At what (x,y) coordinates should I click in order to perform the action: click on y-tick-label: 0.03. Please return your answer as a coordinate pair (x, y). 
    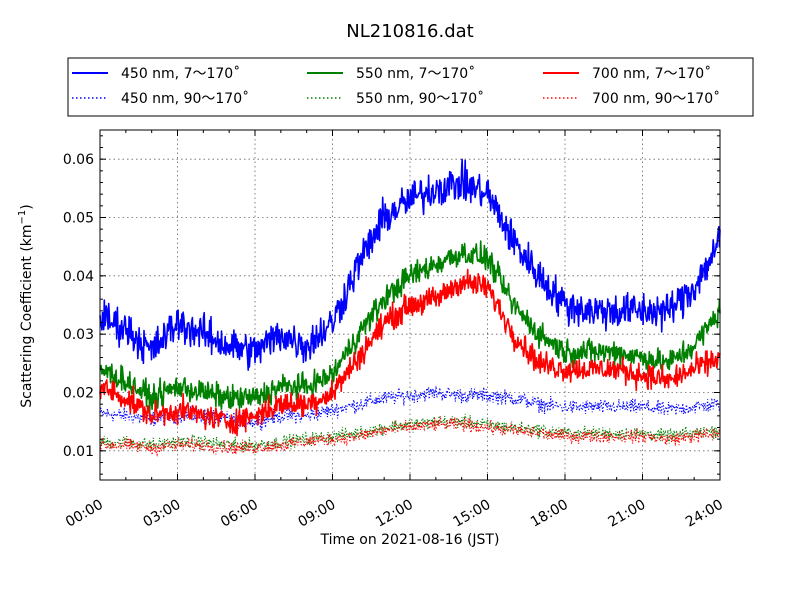
    Looking at the image, I should click on (78, 335).